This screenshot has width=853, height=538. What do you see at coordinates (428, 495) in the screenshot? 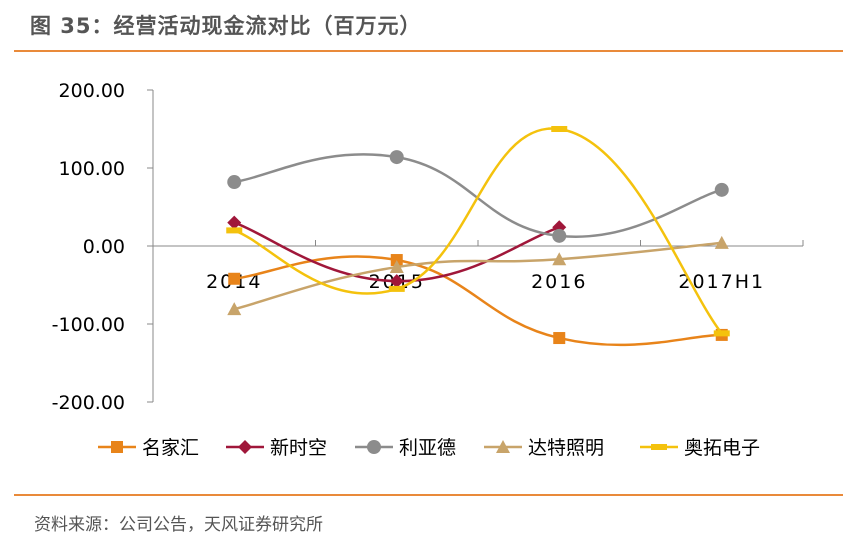
I see `footer-divider` at bounding box center [428, 495].